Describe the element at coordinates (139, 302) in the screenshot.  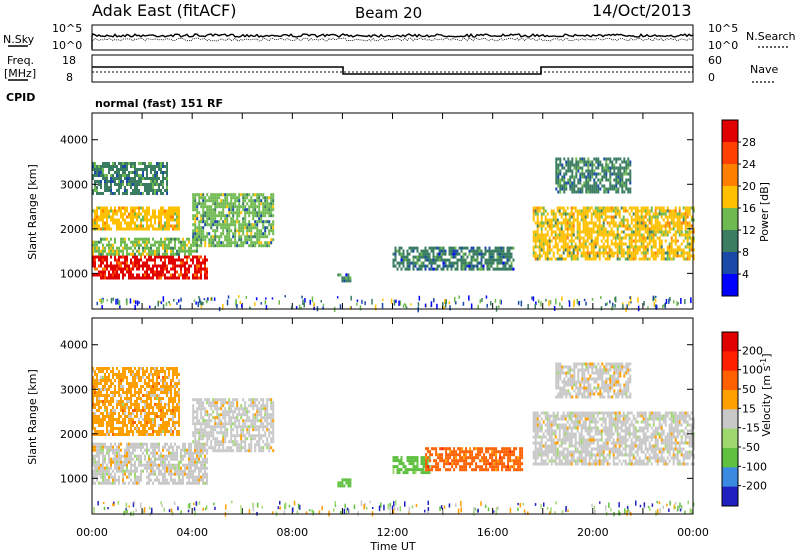
I see `scatter-cell` at that location.